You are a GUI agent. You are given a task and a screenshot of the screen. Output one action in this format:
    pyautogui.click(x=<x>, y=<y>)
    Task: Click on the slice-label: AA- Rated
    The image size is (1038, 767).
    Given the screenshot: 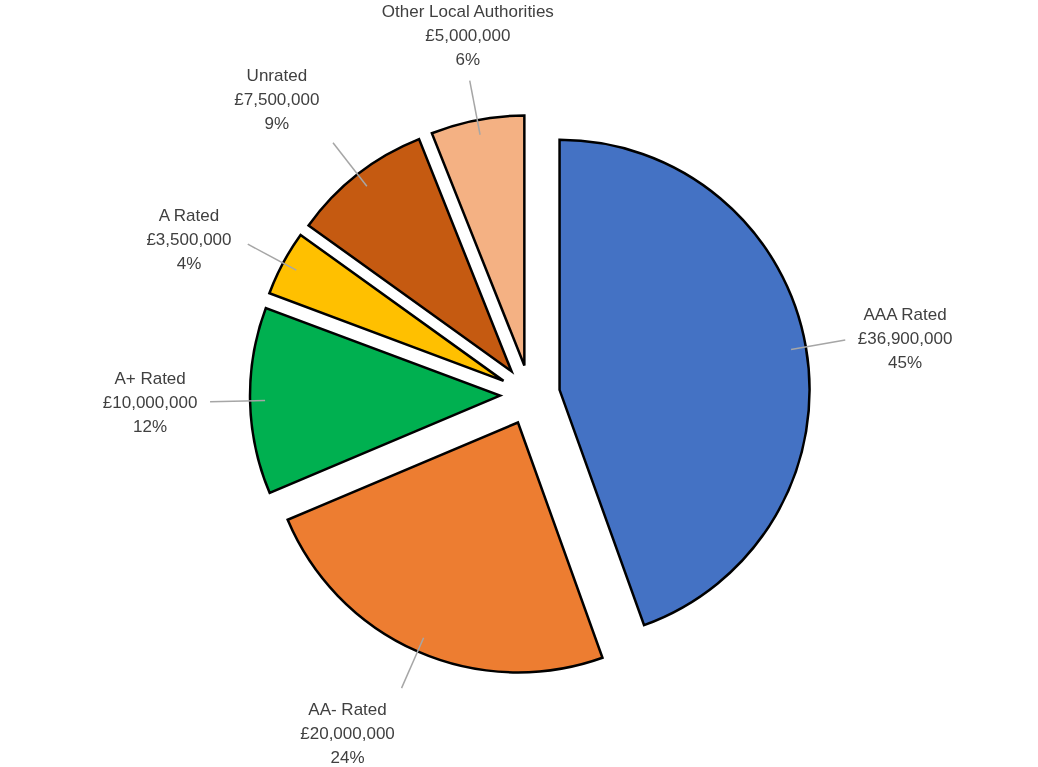 What is the action you would take?
    pyautogui.click(x=347, y=710)
    